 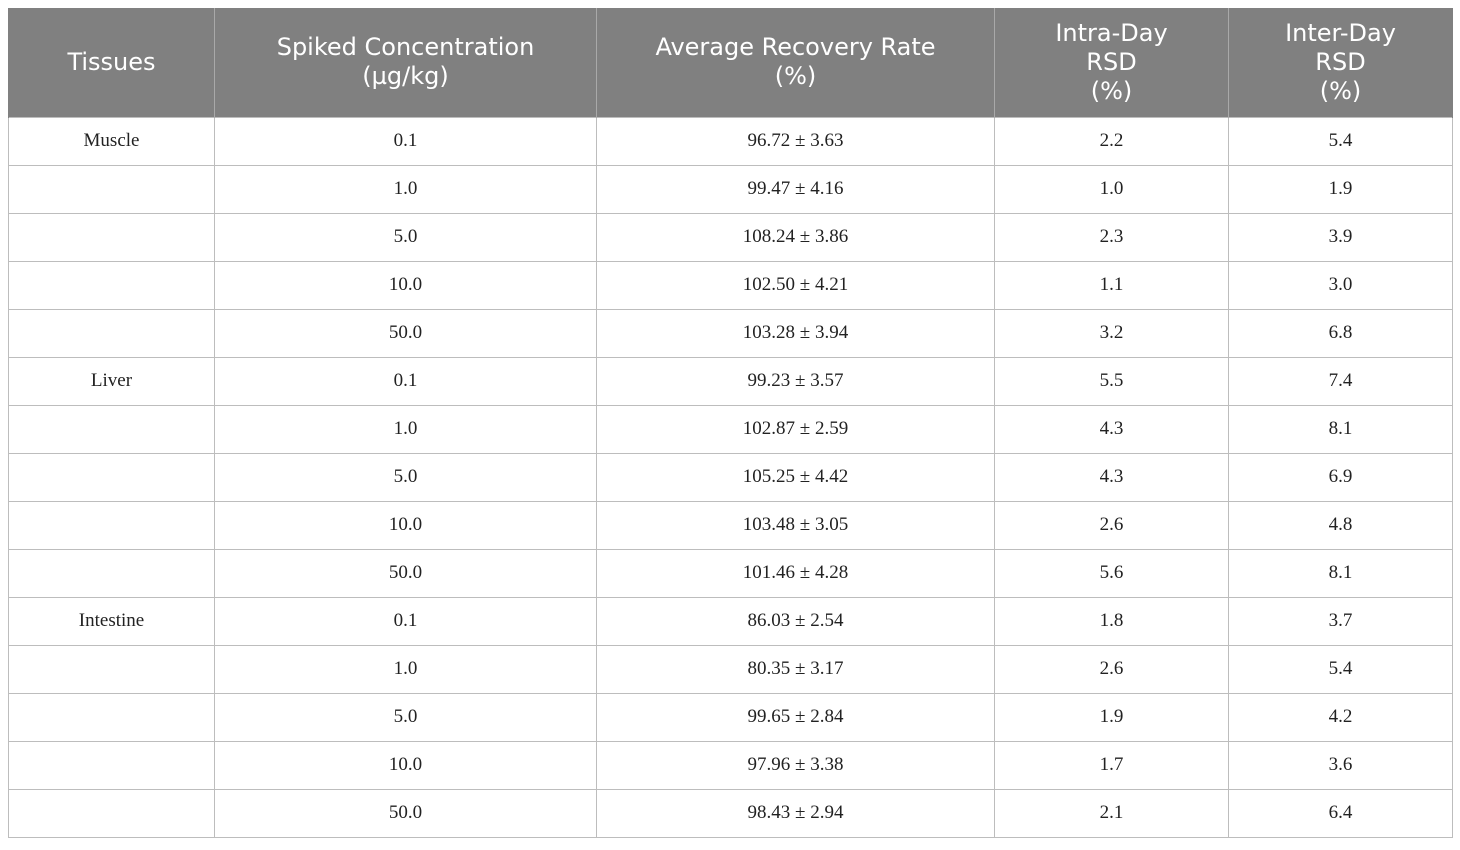 What do you see at coordinates (1340, 813) in the screenshot?
I see `inter-day-rsd-cell: 6.4` at bounding box center [1340, 813].